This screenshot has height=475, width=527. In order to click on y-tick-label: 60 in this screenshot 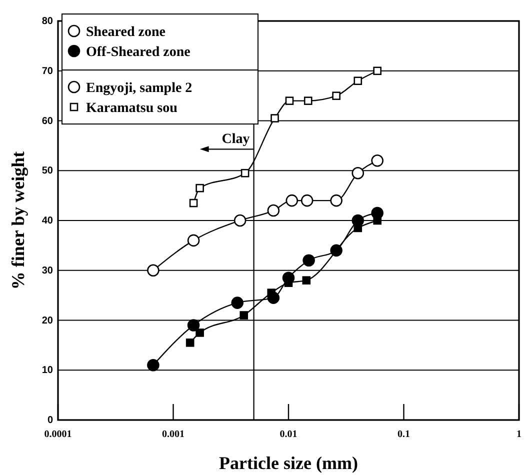, I will do `click(48, 121)`.